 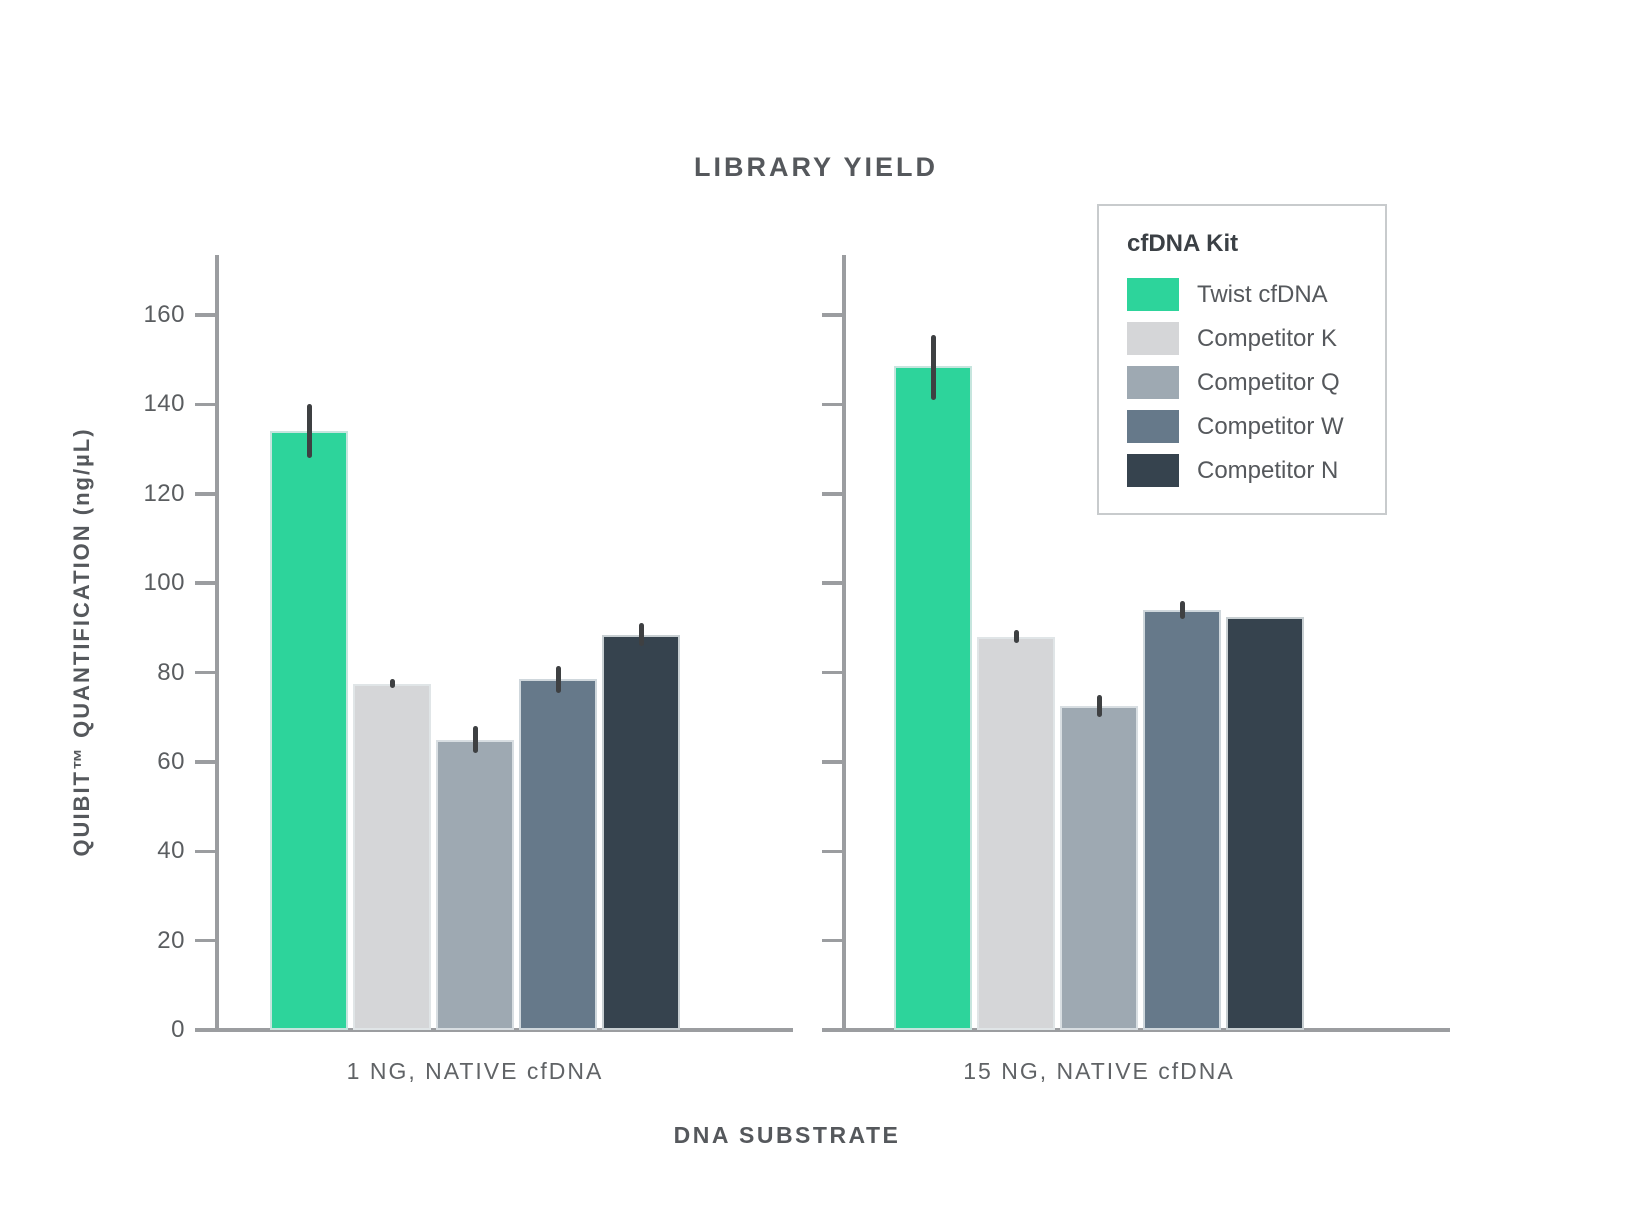 I want to click on y-tick-label: 20, so click(x=171, y=940).